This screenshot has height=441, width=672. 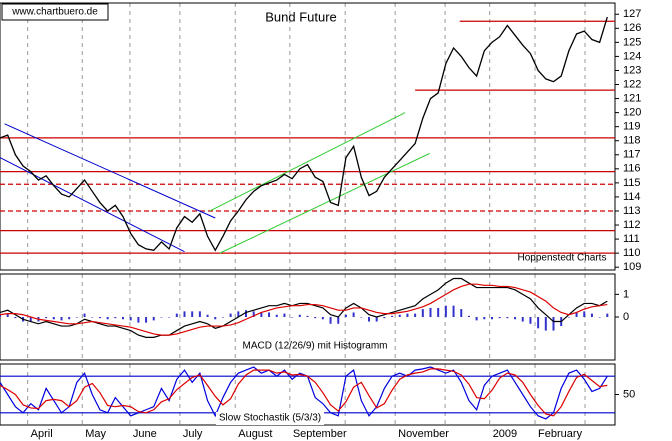 What do you see at coordinates (632, 155) in the screenshot?
I see `y-tick-label: 117` at bounding box center [632, 155].